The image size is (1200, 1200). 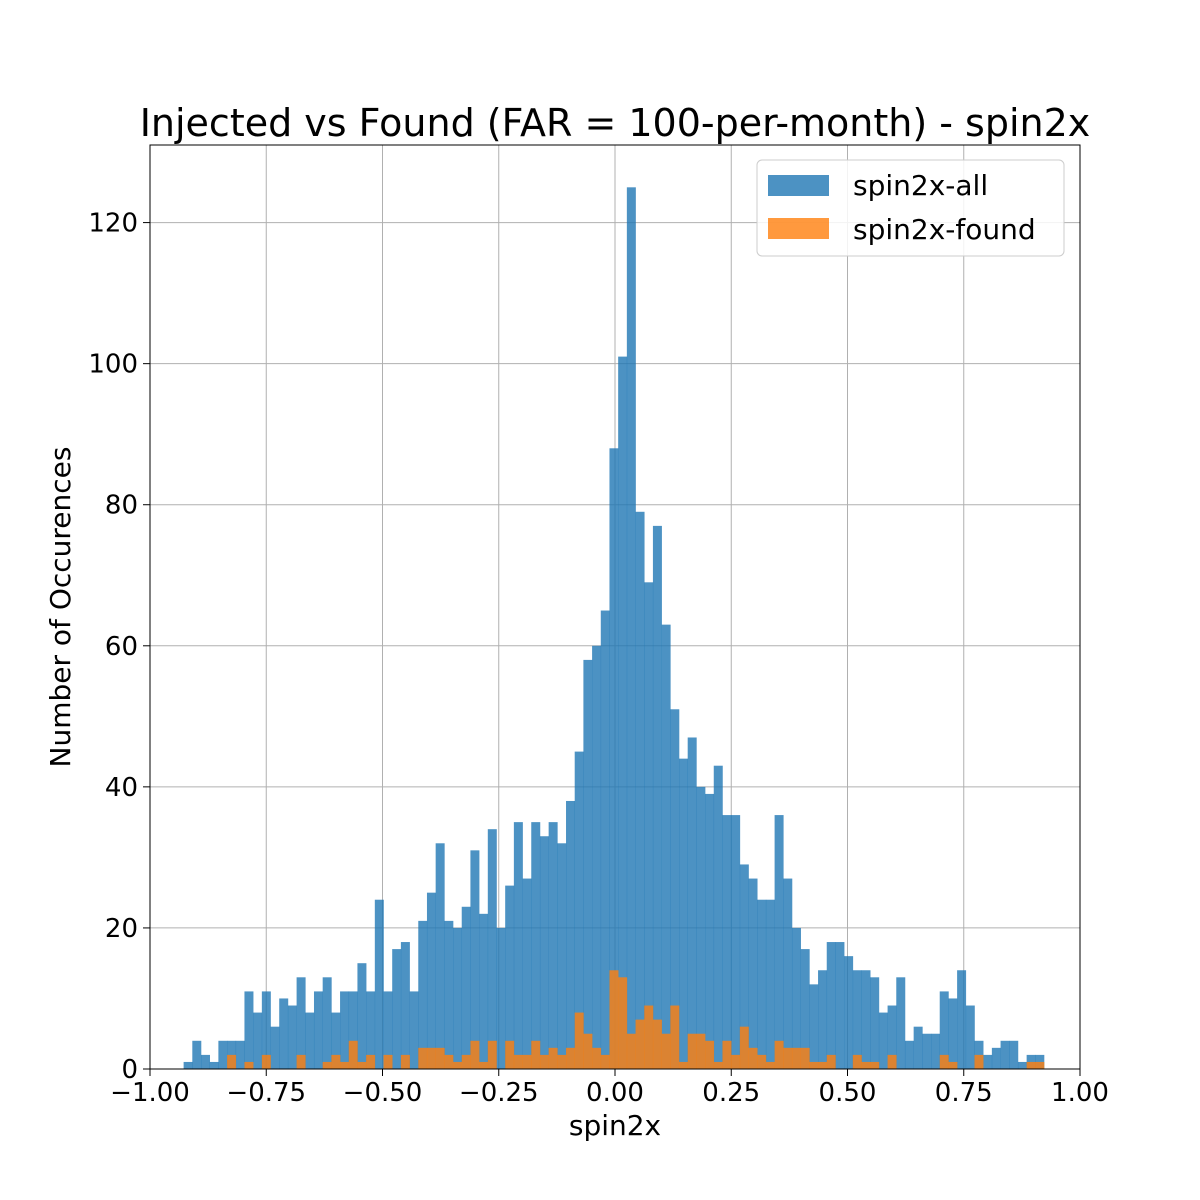 What do you see at coordinates (121, 788) in the screenshot?
I see `y-tick-label: 40` at bounding box center [121, 788].